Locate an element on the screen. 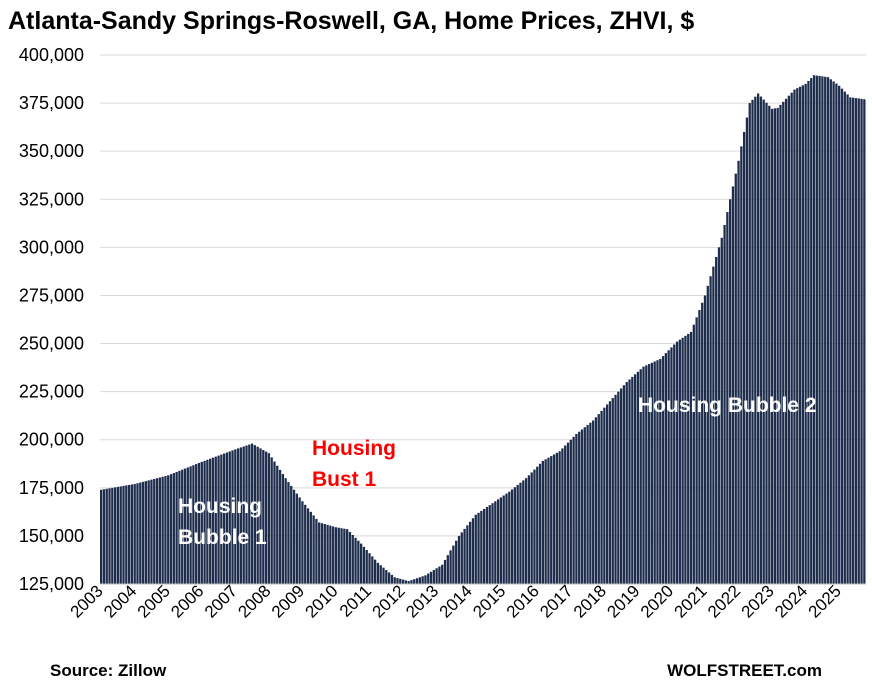 This screenshot has width=872, height=692. annotation-label: Bubble 1 is located at coordinates (222, 537).